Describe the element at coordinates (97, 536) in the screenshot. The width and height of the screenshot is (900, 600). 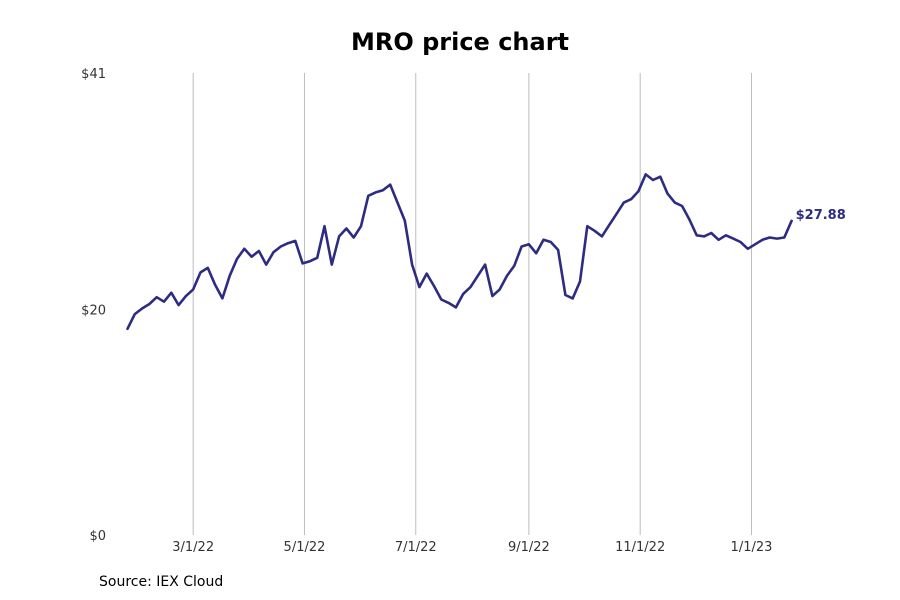
I see `y-tick-label: $0` at that location.